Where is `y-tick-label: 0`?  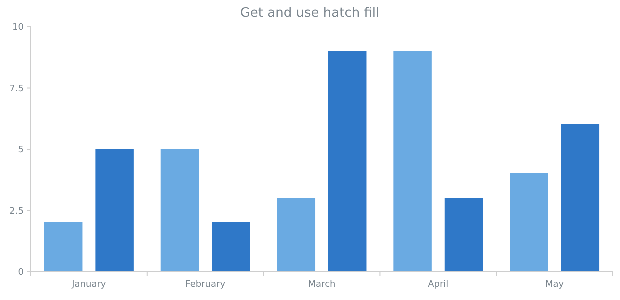 y-tick-label: 0 is located at coordinates (21, 273).